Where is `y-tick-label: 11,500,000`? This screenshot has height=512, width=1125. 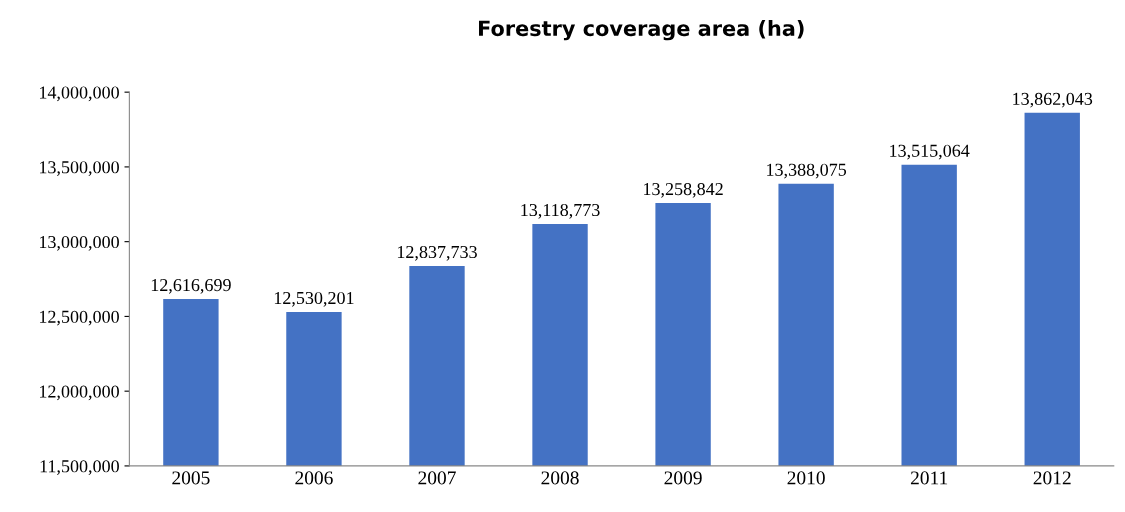
y-tick-label: 11,500,000 is located at coordinates (79, 467).